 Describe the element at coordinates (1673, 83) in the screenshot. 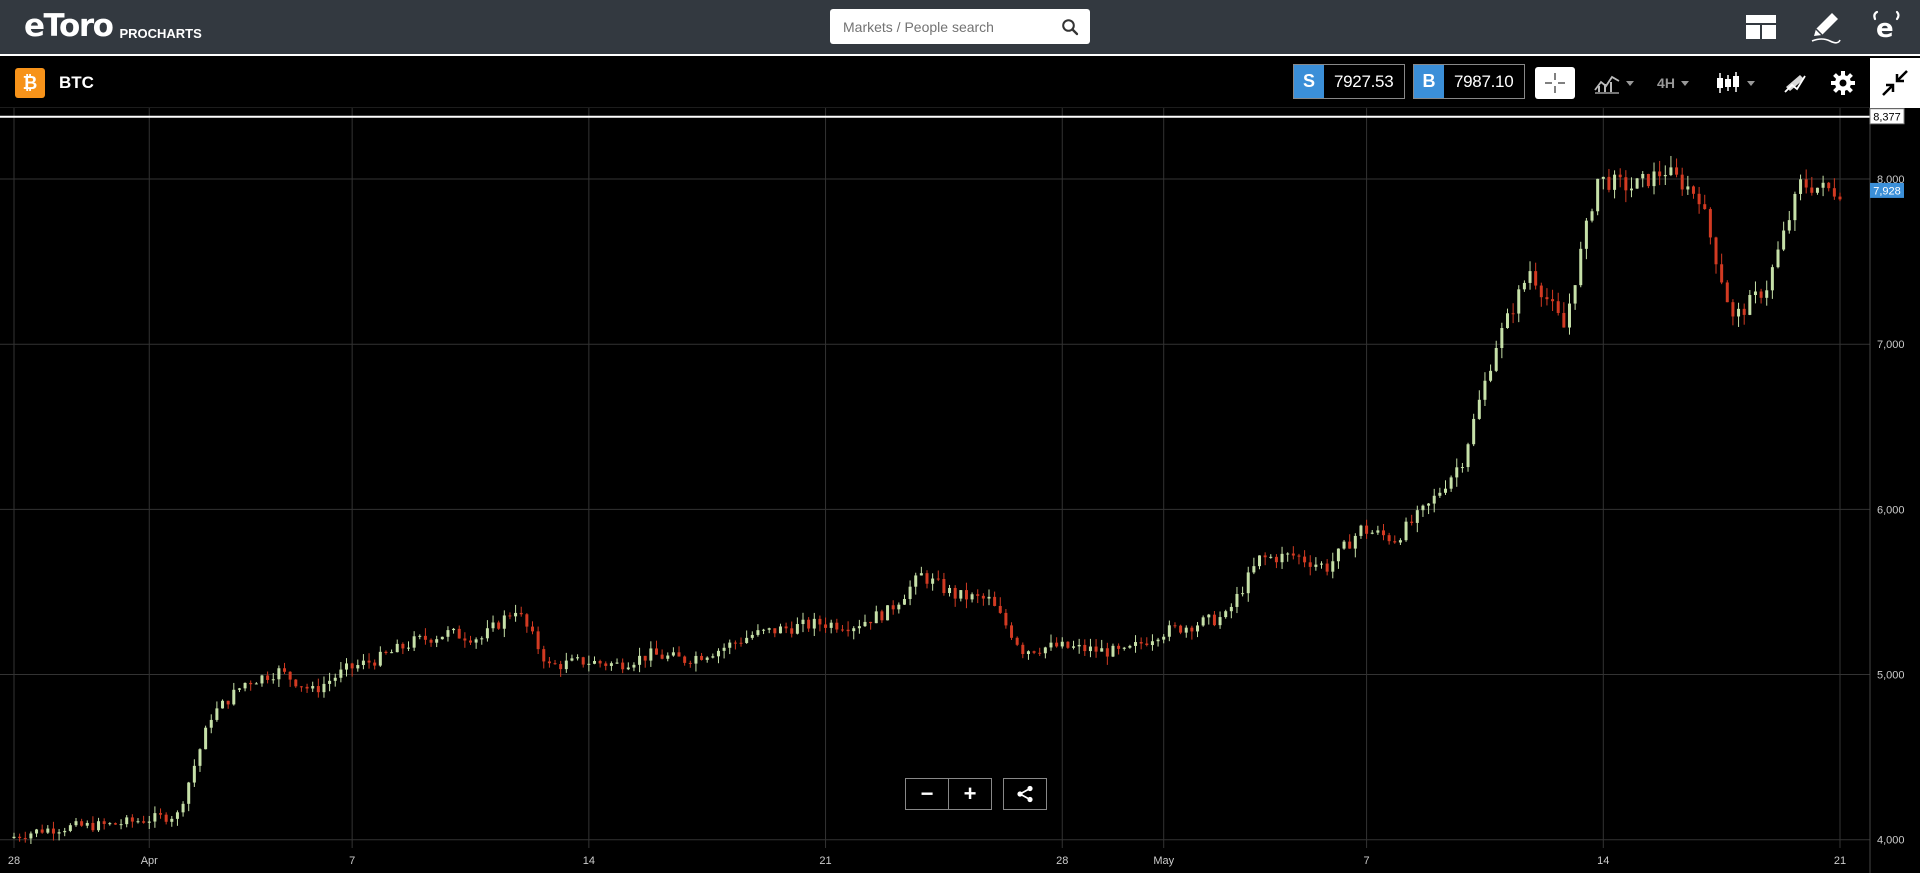

I see `timeframe-dropdown: 4H` at that location.